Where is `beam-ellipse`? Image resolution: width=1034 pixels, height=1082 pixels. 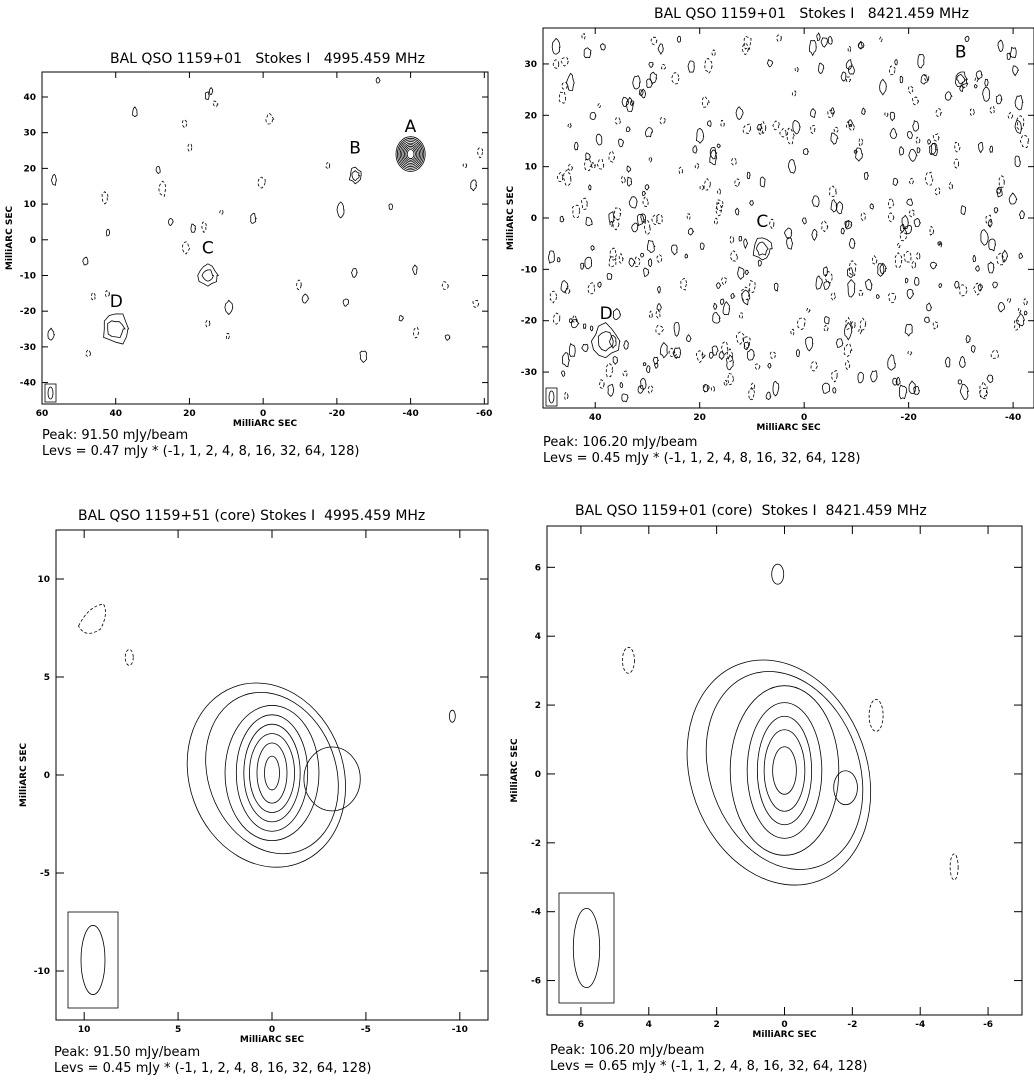 beam-ellipse is located at coordinates (93, 960).